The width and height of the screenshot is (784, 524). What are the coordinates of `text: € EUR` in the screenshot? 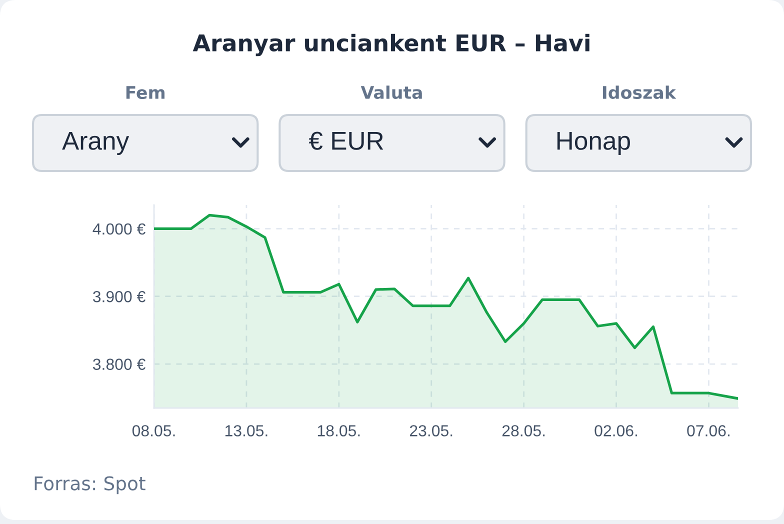 It's located at (346, 141).